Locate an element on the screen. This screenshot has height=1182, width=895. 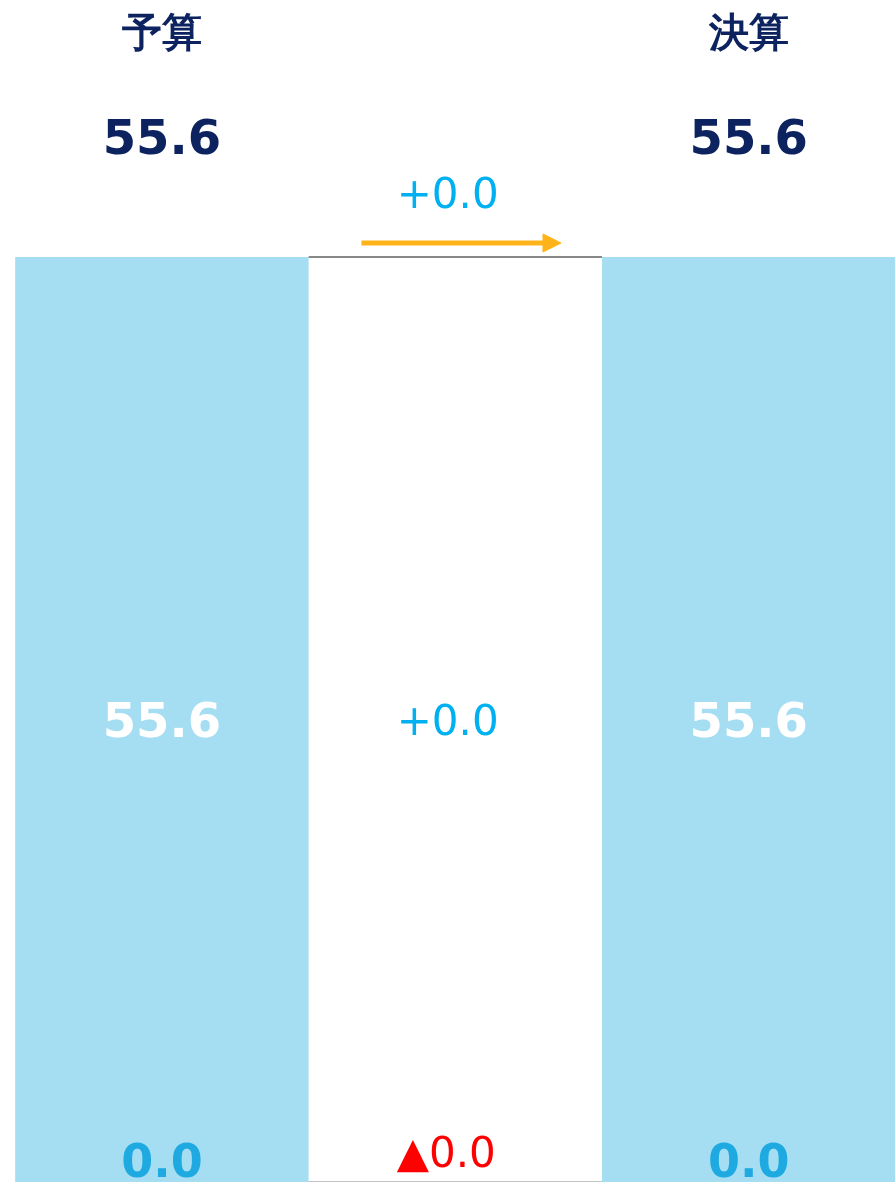
text: +0.0 is located at coordinates (447, 193).